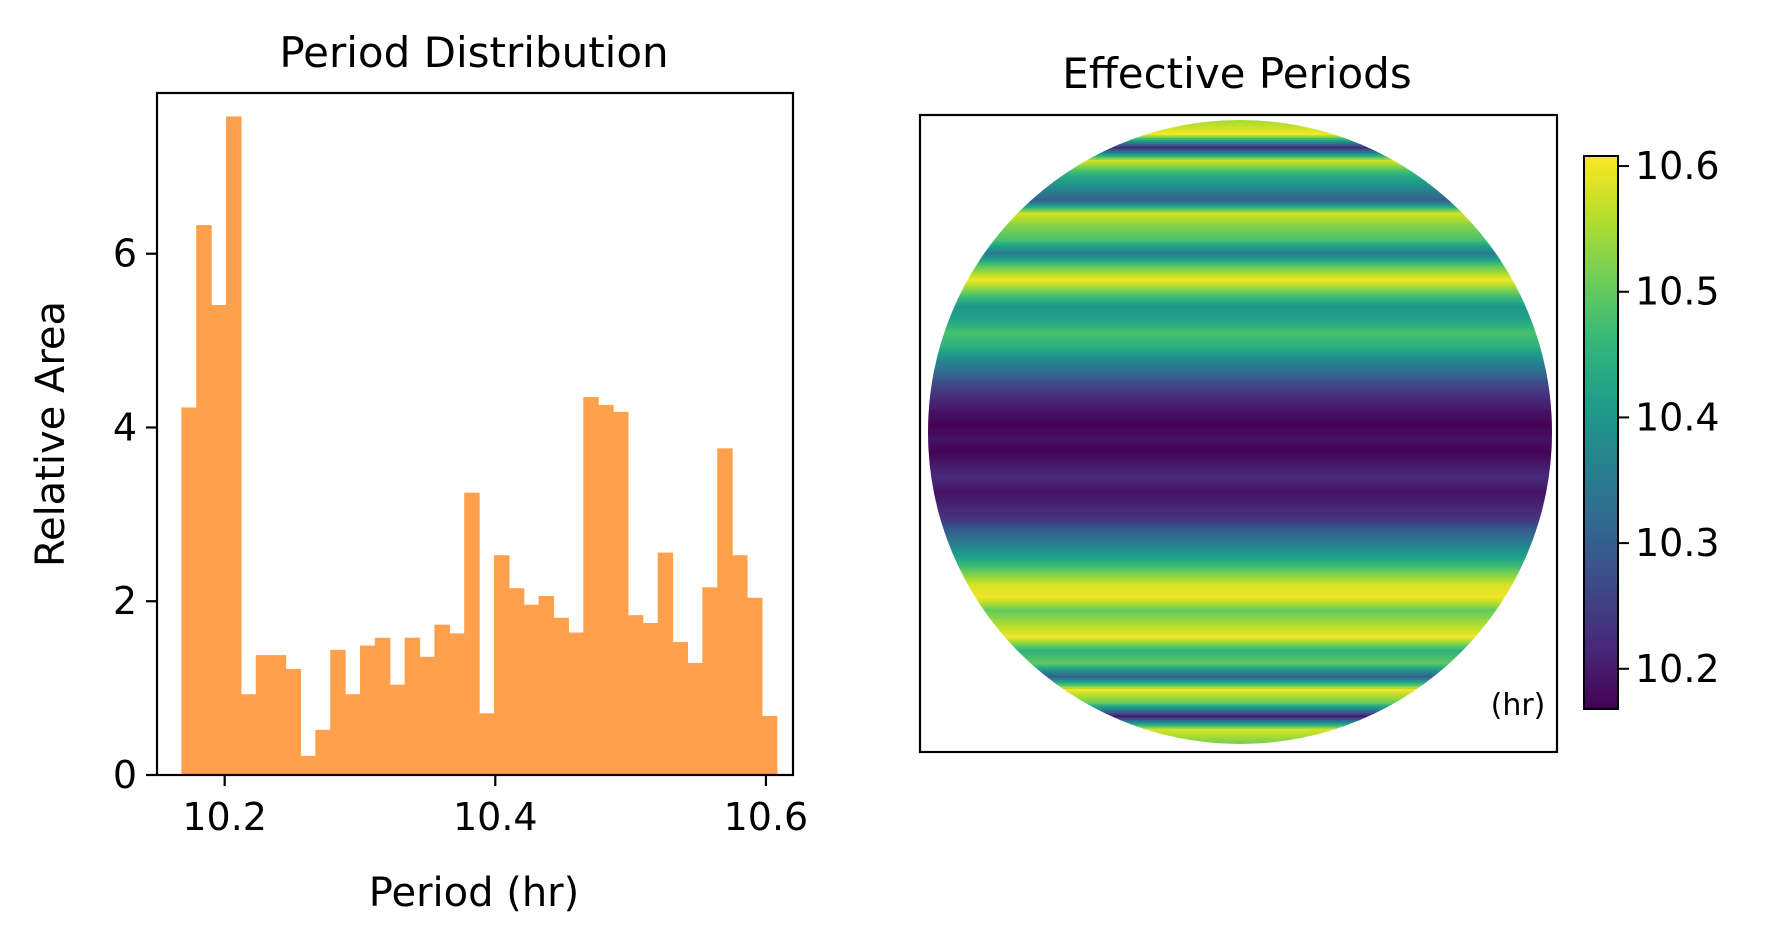  I want to click on x-tick-label: 10.6, so click(766, 817).